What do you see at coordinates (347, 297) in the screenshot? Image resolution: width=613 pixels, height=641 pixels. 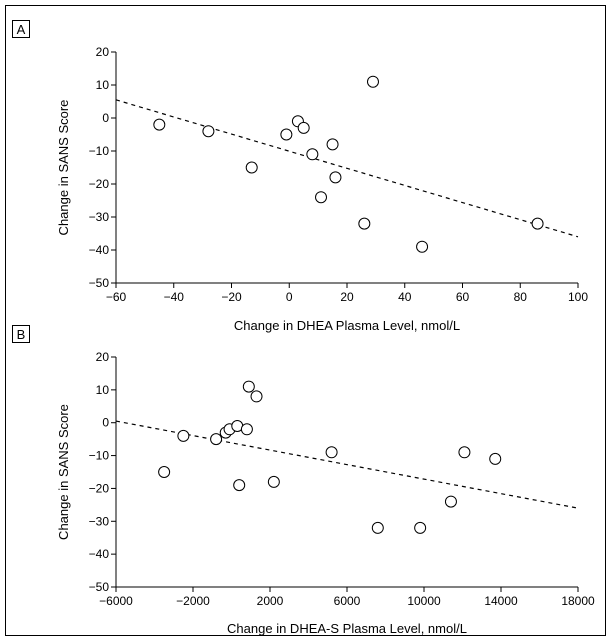 I see `x-tick-label: 20` at bounding box center [347, 297].